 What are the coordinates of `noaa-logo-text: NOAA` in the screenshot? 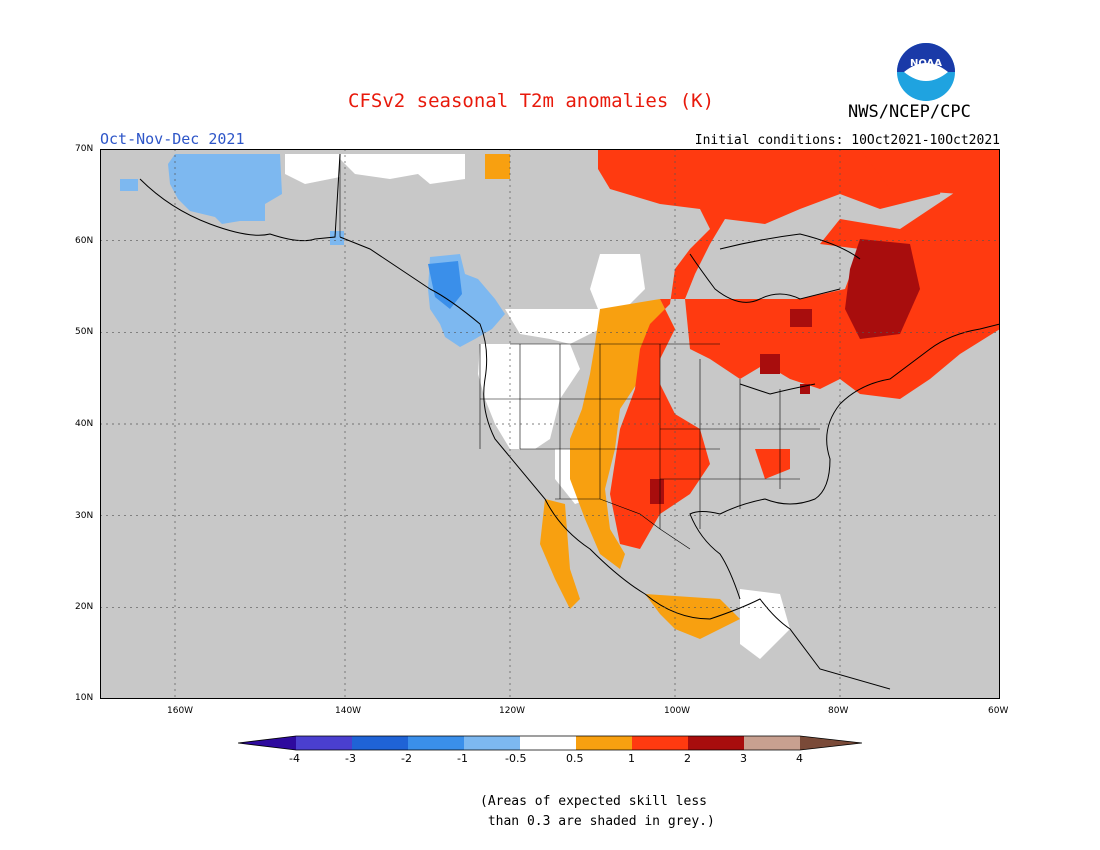 It's located at (926, 63).